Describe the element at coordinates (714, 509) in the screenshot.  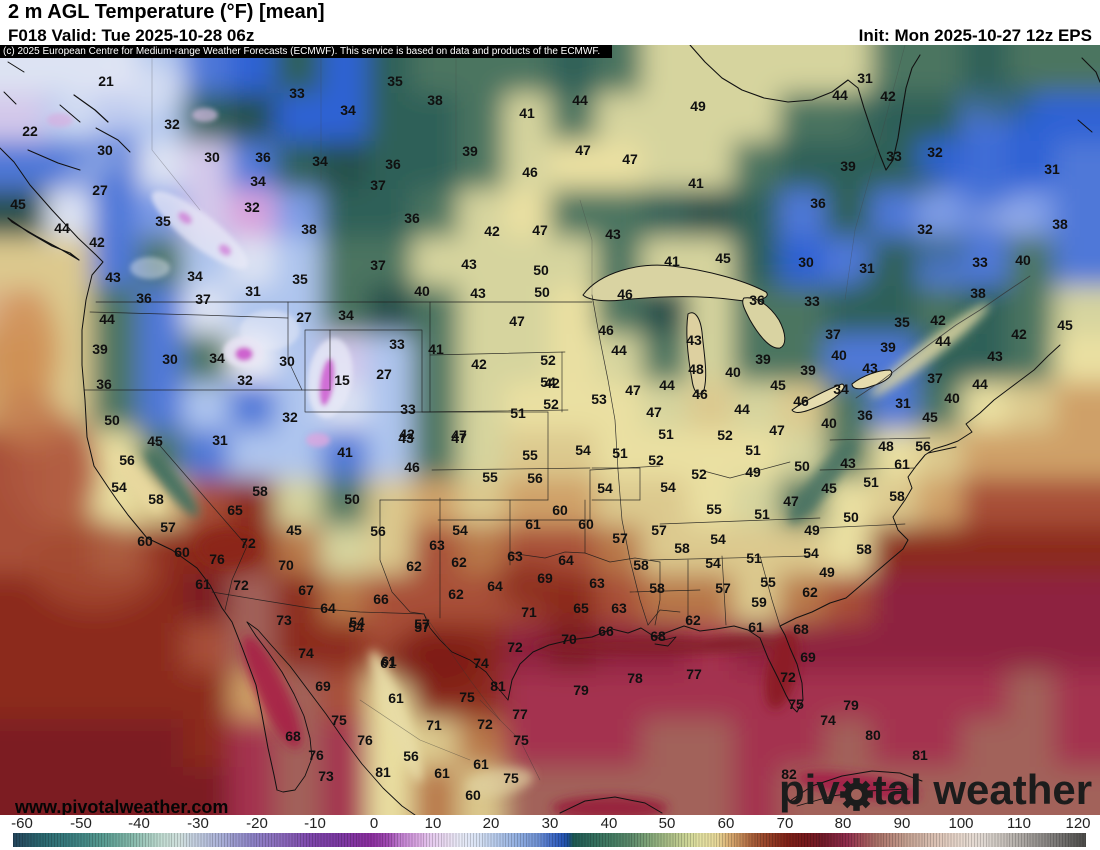
I see `svg-text: 55` at that location.